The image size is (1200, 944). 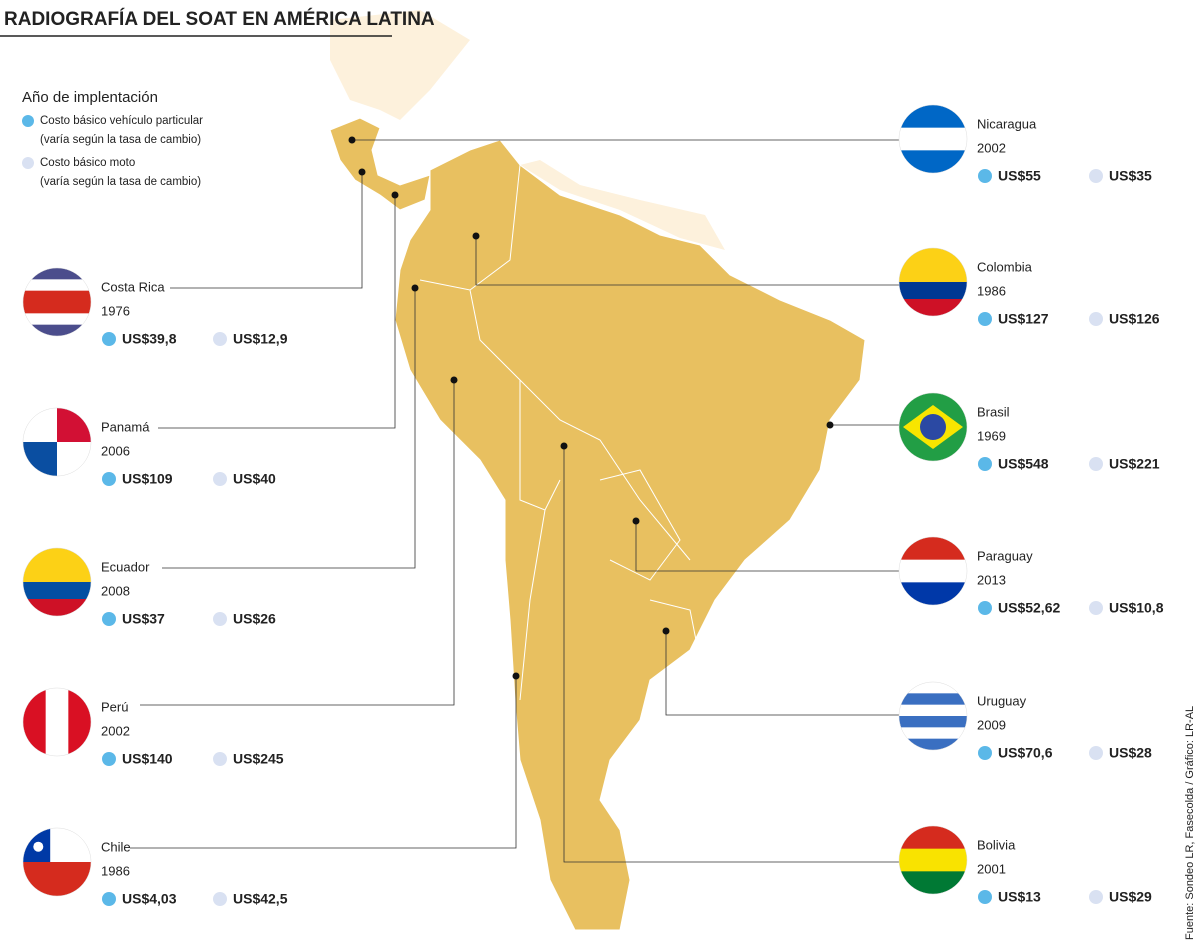 I want to click on country-year: 2006, so click(x=115, y=450).